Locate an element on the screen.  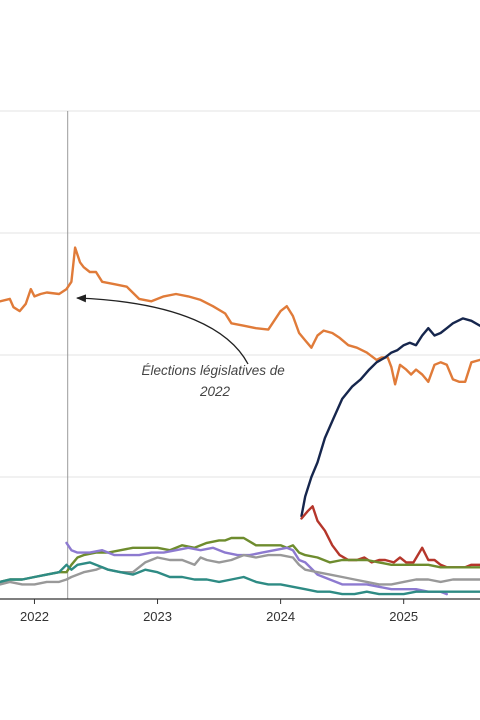
x-axis: 2022 2023 2024 2025 is located at coordinates (240, 611).